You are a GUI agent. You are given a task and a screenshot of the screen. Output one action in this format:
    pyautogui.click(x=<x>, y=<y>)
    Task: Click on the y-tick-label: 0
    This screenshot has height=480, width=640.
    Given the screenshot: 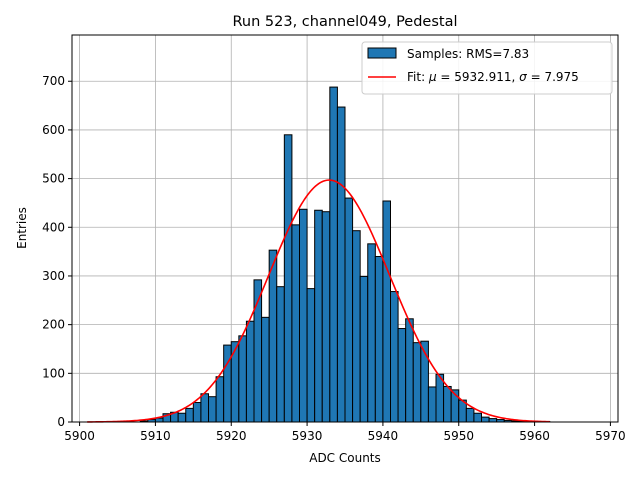 What is the action you would take?
    pyautogui.click(x=61, y=422)
    